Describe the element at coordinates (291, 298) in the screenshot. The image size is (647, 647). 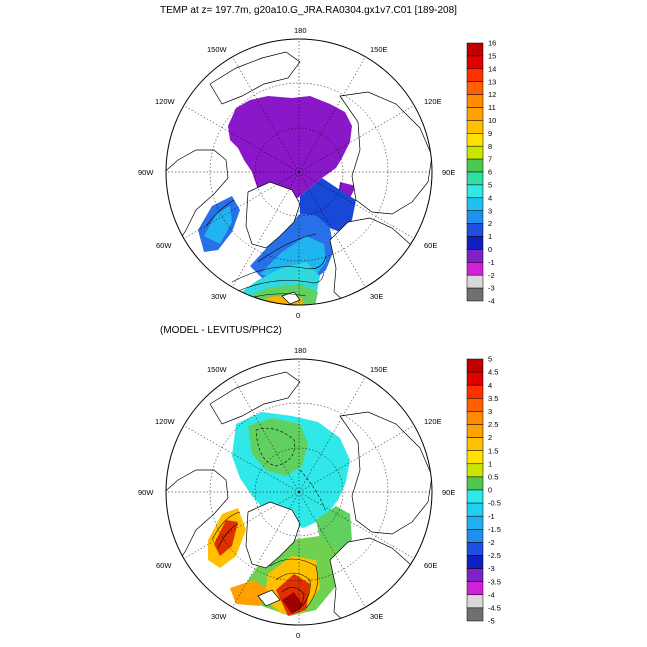
I see `land-iceland` at that location.